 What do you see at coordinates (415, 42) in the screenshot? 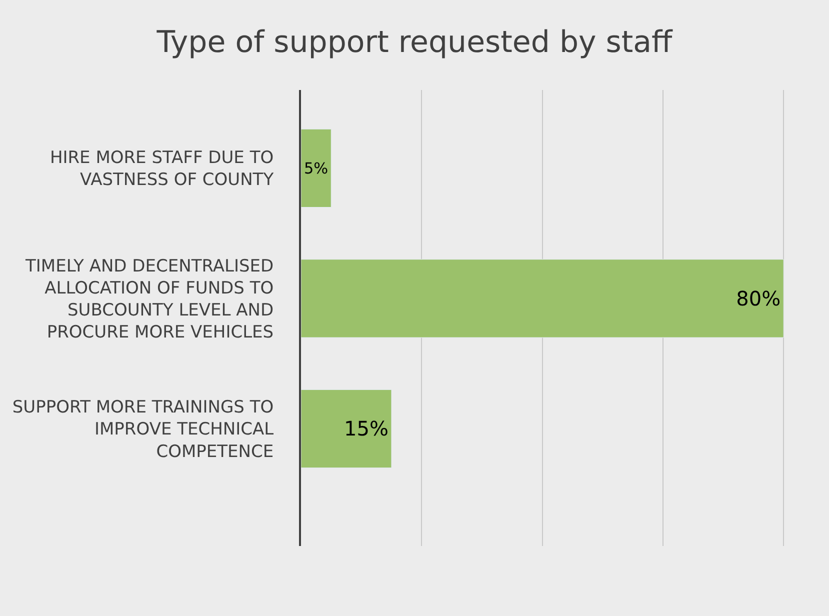
I see `chart-title: Type of support requested by staff` at bounding box center [415, 42].